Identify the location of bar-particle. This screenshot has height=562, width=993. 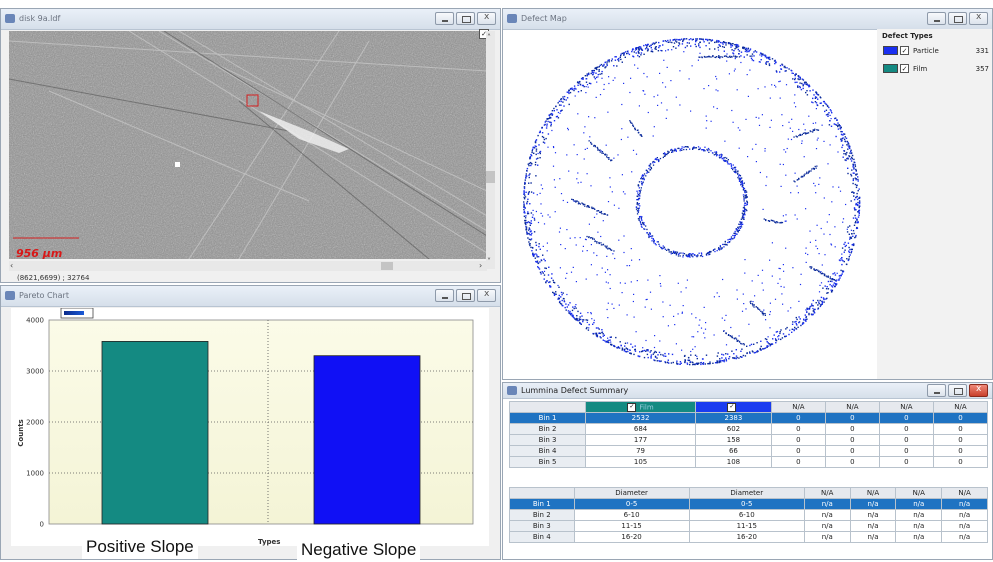
(367, 440).